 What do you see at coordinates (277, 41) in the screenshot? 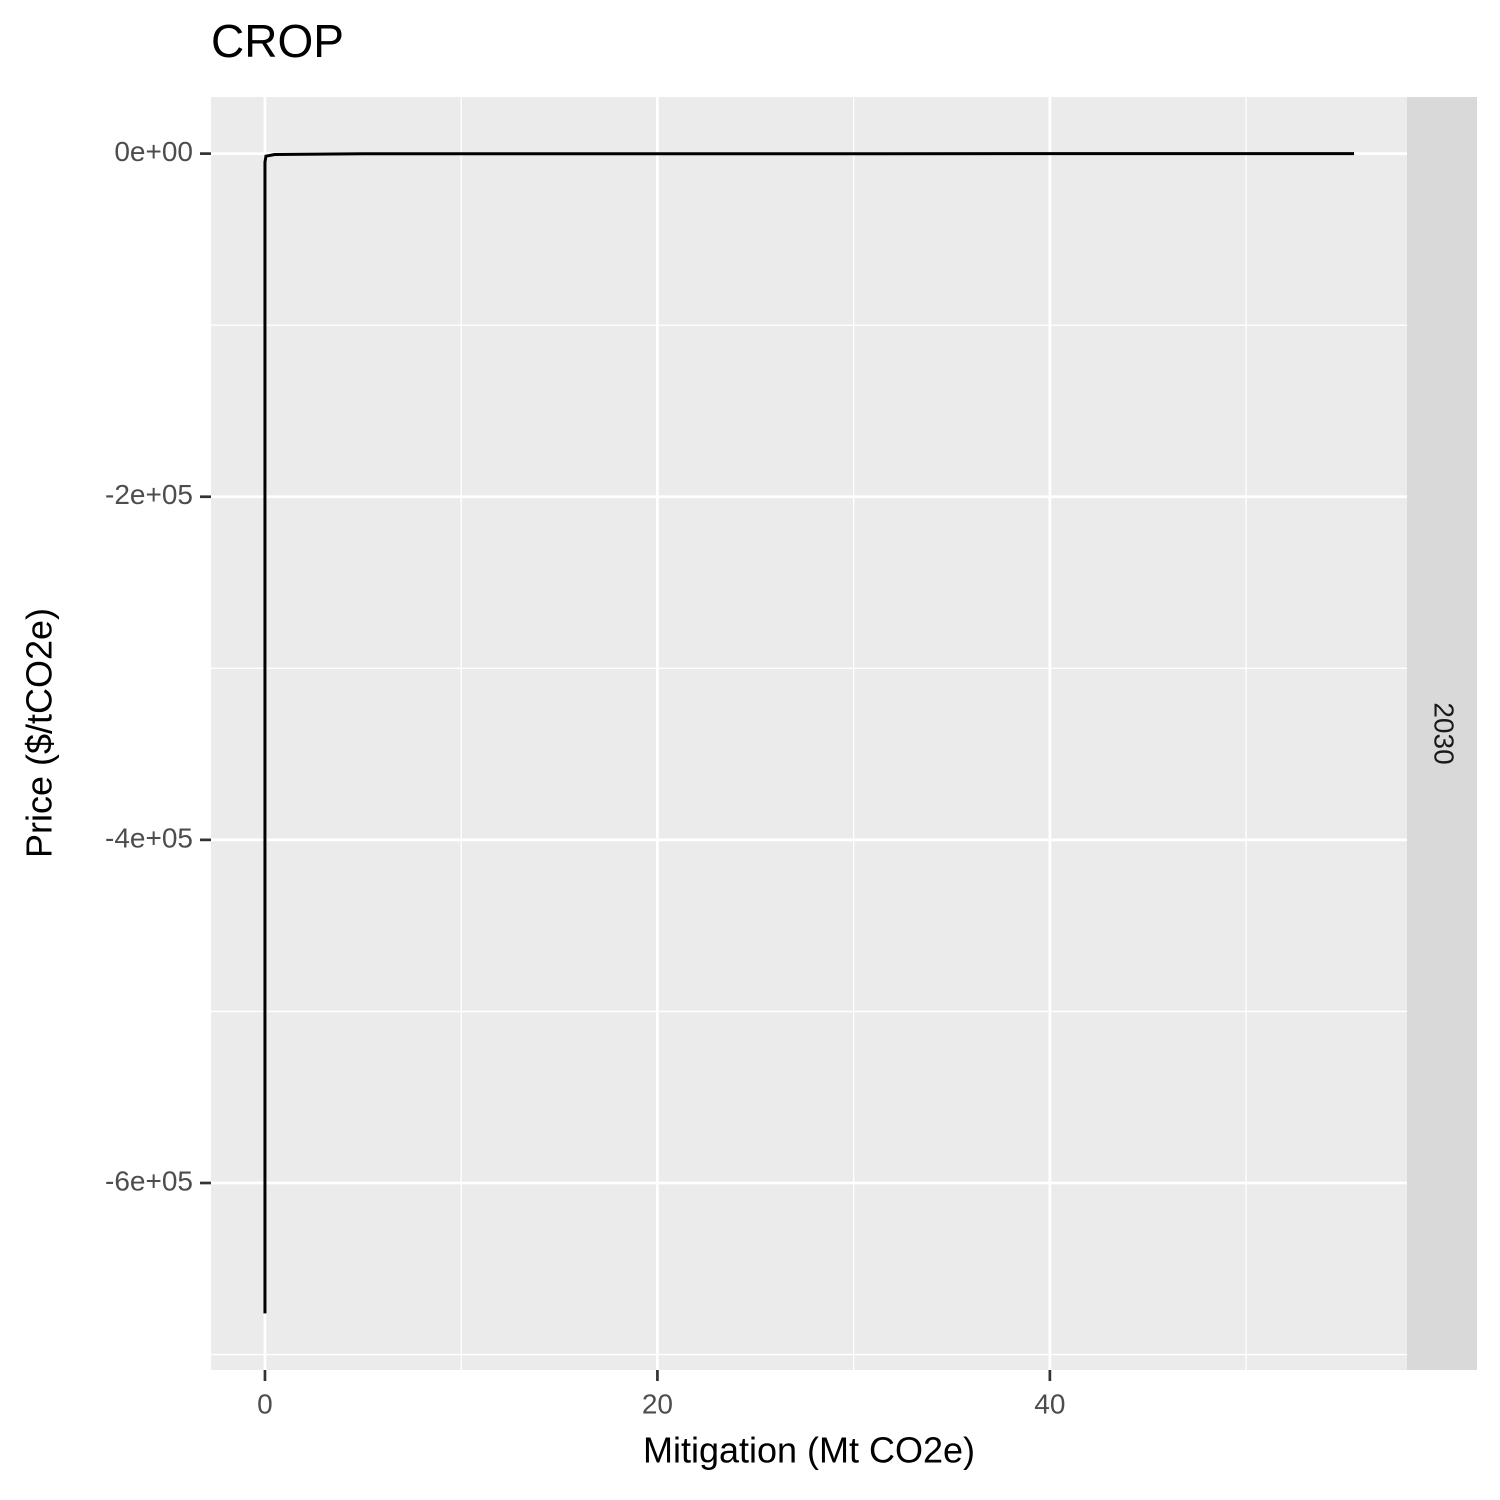
I see `chart-title: CROP` at bounding box center [277, 41].